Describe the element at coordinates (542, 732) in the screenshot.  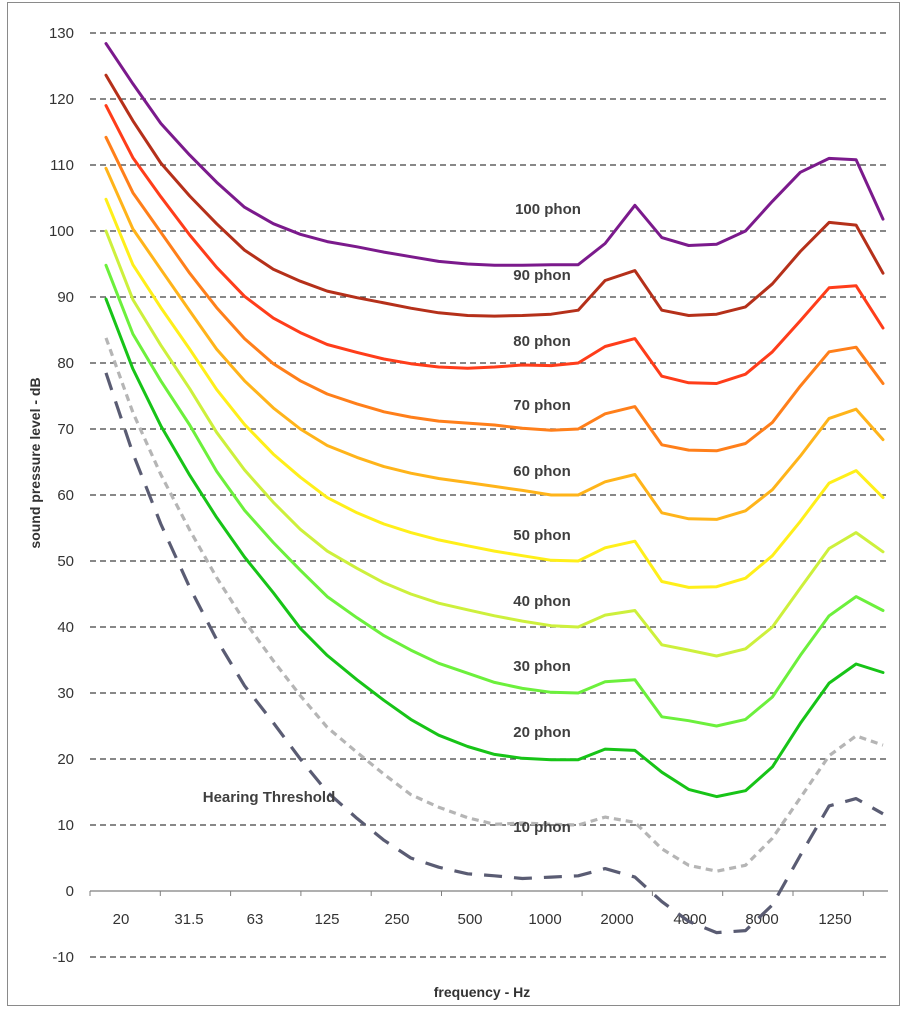
I see `curve-label: 20 phon` at that location.